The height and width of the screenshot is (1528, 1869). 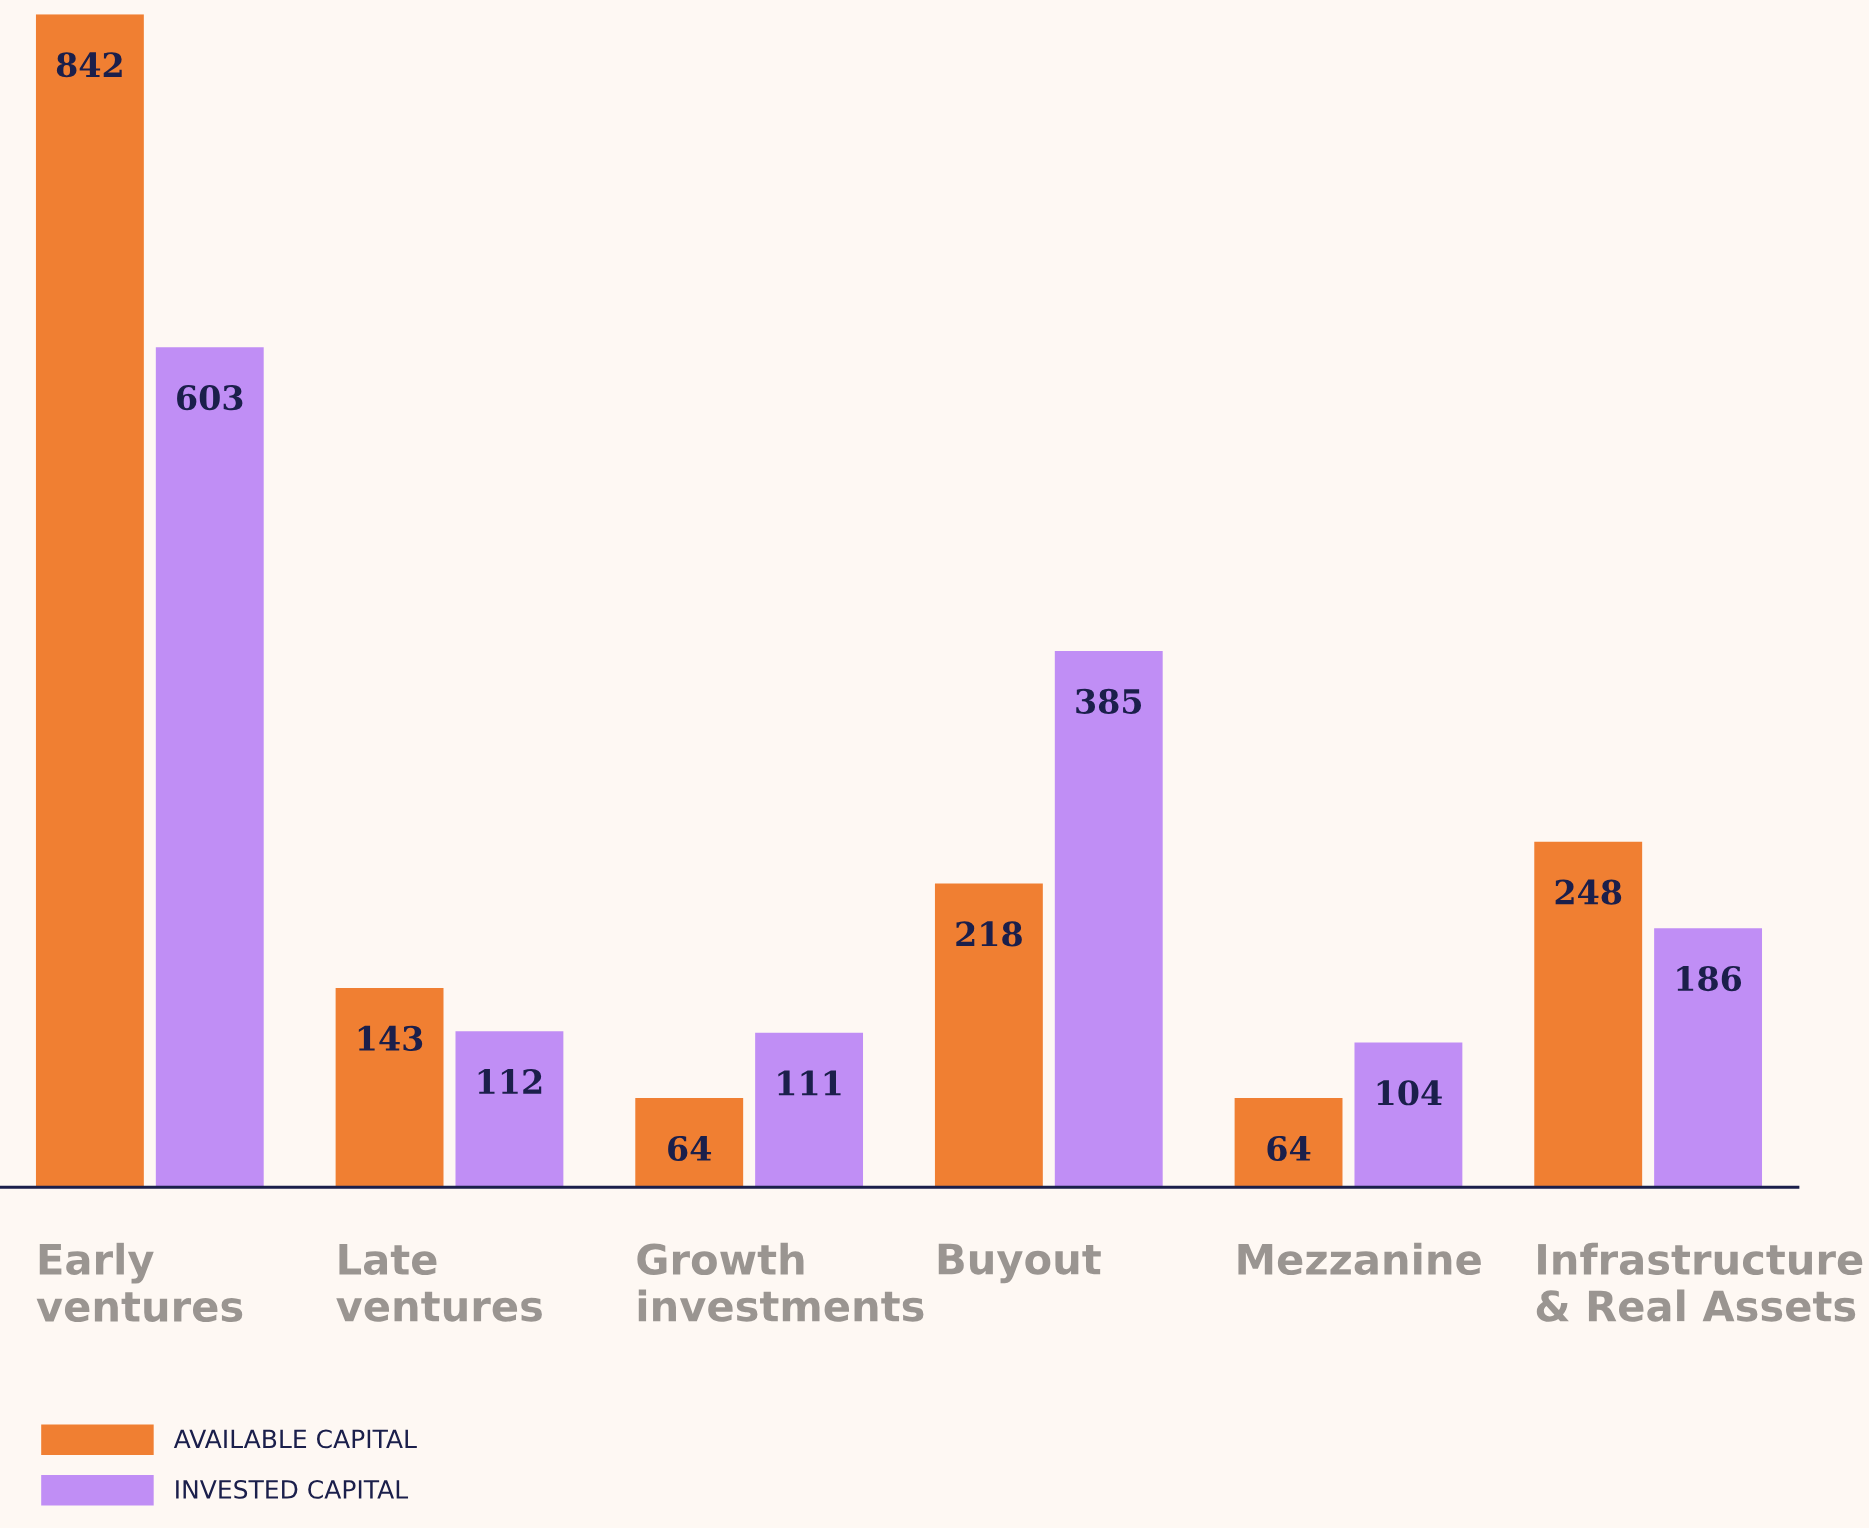 What do you see at coordinates (1588, 892) in the screenshot?
I see `data-label: 248` at bounding box center [1588, 892].